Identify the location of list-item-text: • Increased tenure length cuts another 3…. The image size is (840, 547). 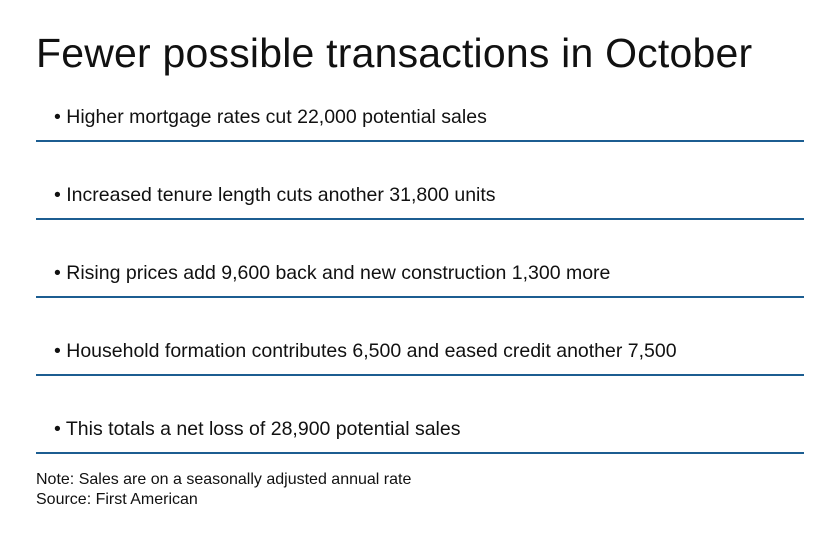
(275, 194).